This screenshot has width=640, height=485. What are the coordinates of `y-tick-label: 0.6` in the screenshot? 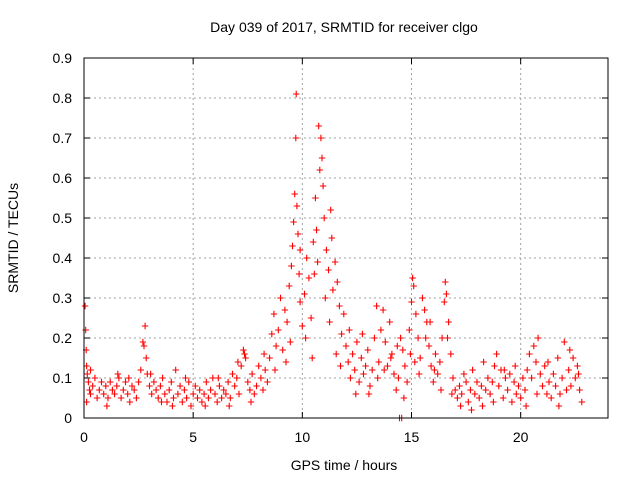 It's located at (63, 178).